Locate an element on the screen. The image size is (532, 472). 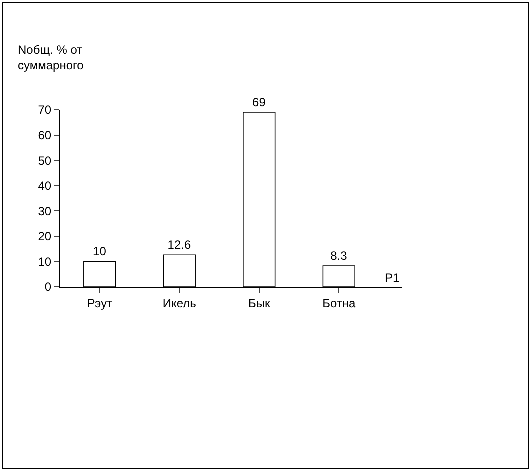
x-tick-label: Бык is located at coordinates (260, 303).